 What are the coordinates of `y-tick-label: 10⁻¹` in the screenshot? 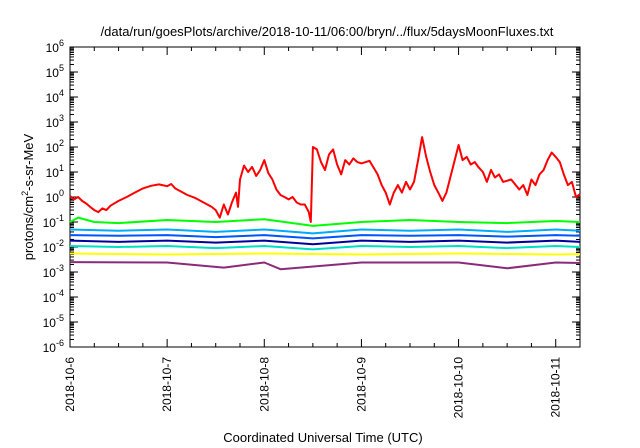 It's located at (53, 221).